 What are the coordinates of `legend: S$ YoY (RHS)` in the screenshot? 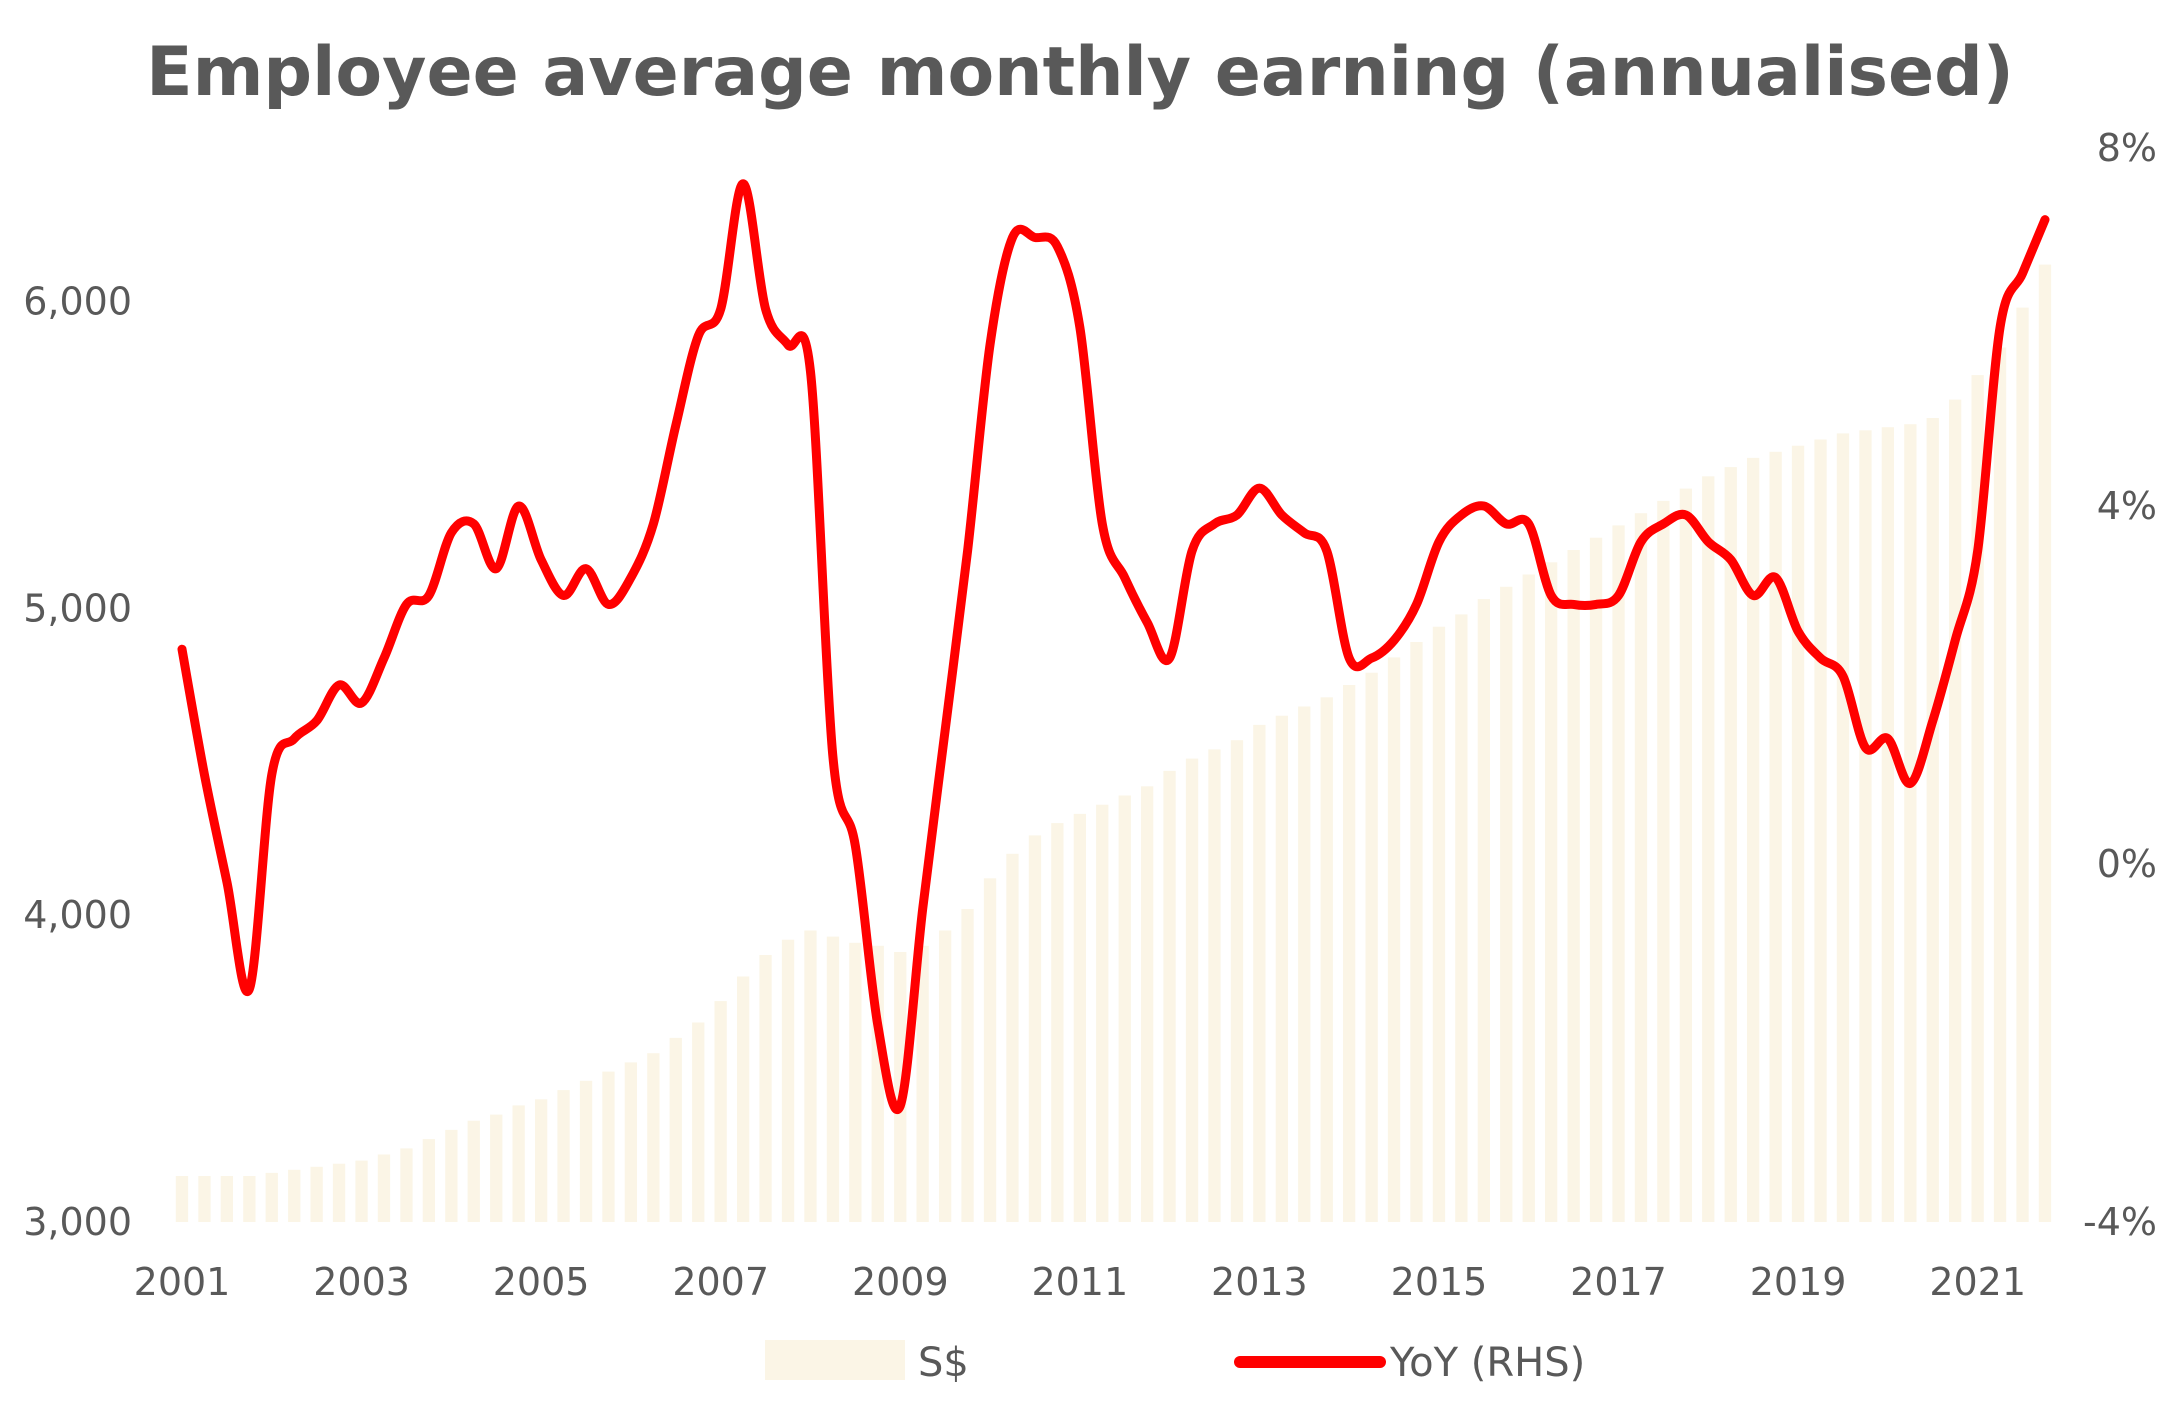 It's located at (1175, 1363).